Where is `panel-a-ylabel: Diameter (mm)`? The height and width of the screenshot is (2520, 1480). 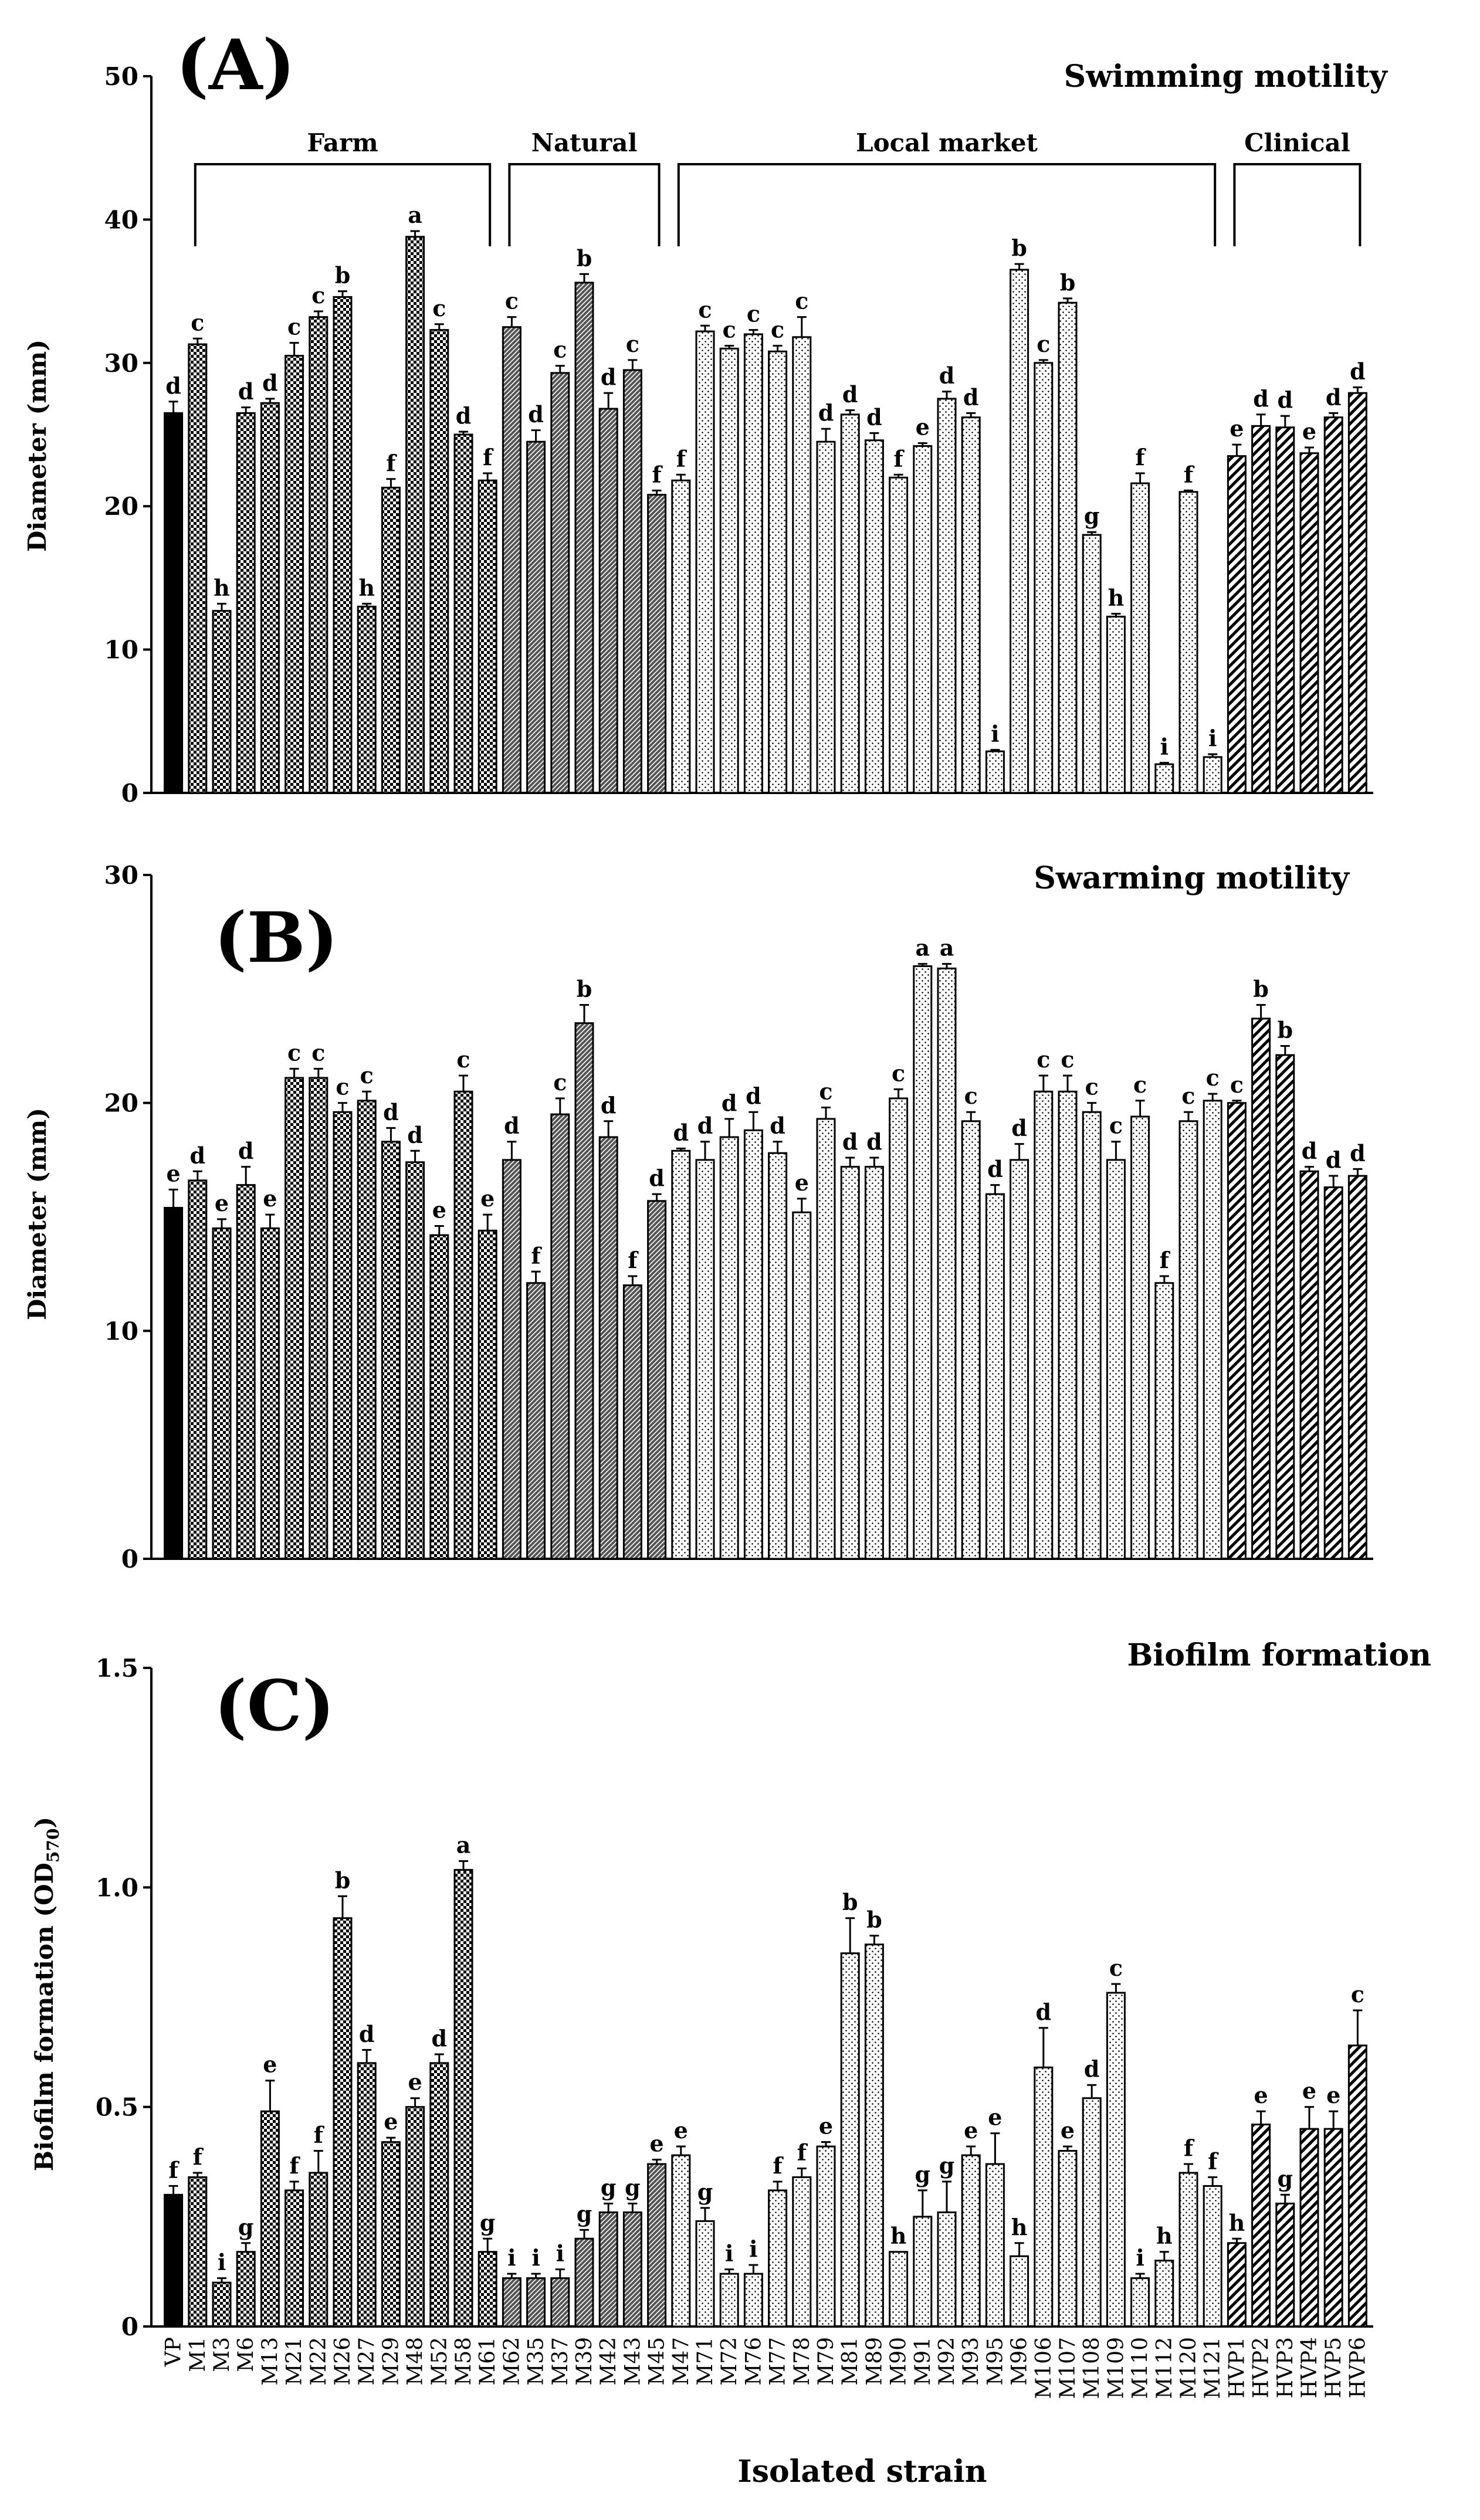
panel-a-ylabel: Diameter (mm) is located at coordinates (37, 446).